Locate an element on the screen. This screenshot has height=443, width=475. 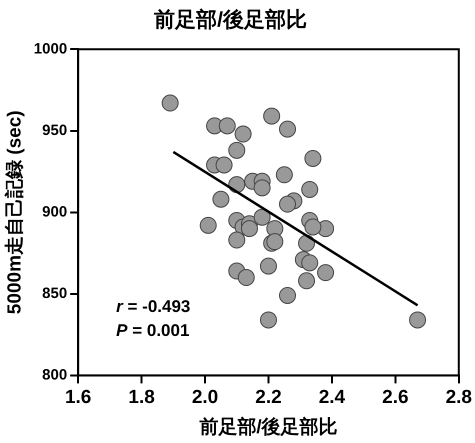
x-tick-label: 2.8 is located at coordinates (459, 397).